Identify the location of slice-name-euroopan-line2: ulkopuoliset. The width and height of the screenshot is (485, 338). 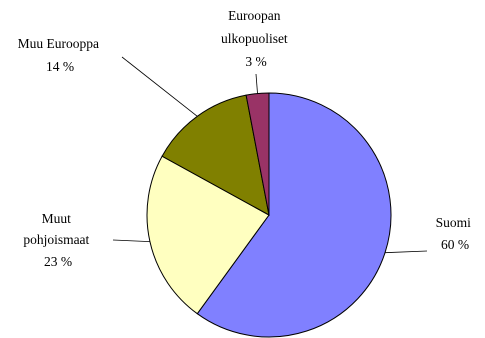
(254, 38).